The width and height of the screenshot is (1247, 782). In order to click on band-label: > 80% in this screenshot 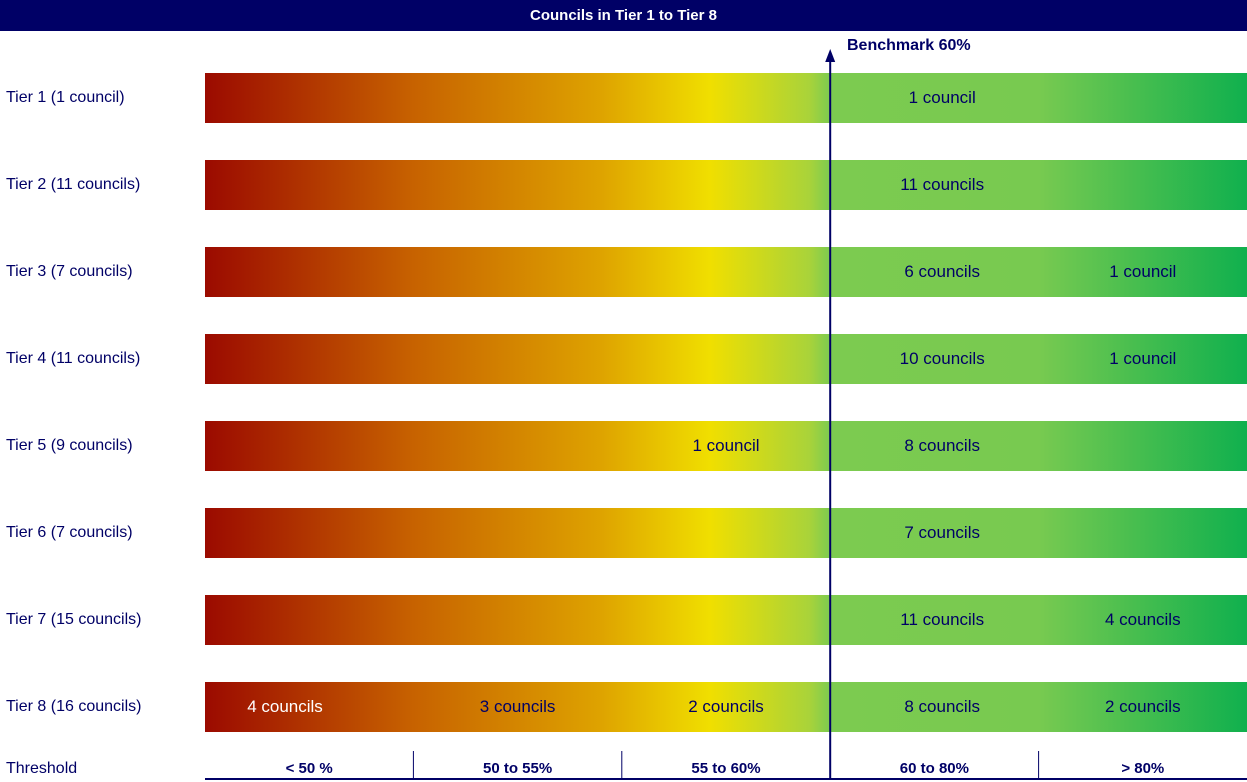, I will do `click(1143, 768)`.